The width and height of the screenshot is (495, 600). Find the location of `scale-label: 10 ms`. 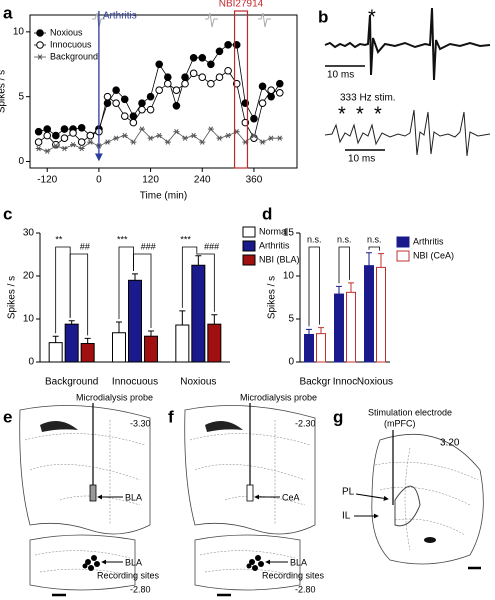

scale-label: 10 ms is located at coordinates (340, 75).